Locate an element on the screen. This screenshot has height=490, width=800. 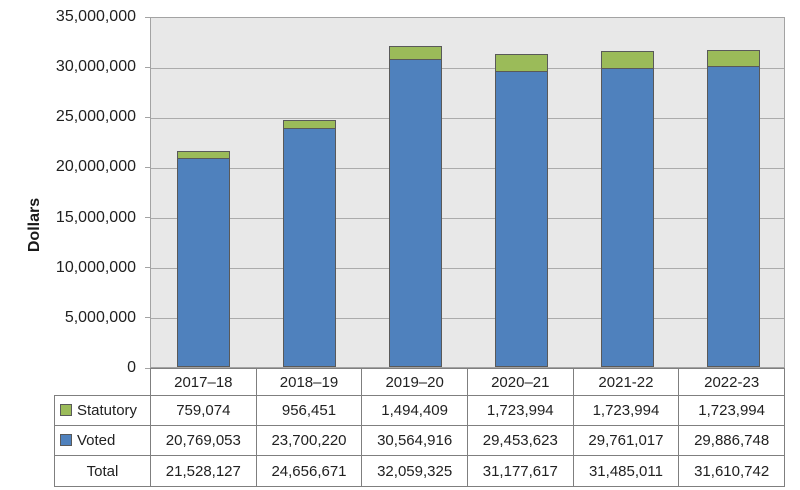
y-tick-label: 10,000,000 is located at coordinates (95, 267).